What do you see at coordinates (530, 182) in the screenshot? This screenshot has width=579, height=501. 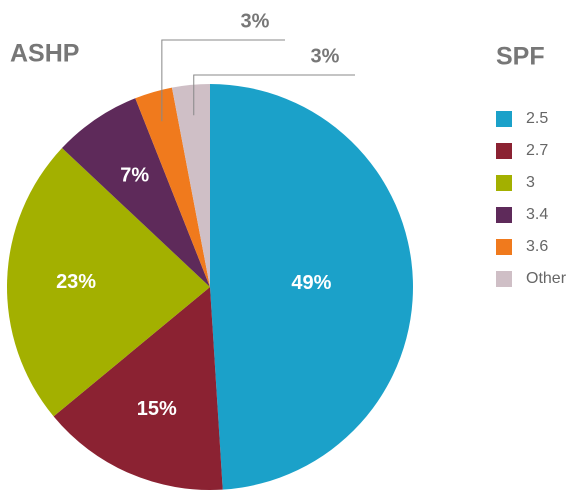 I see `legend-label: 3` at bounding box center [530, 182].